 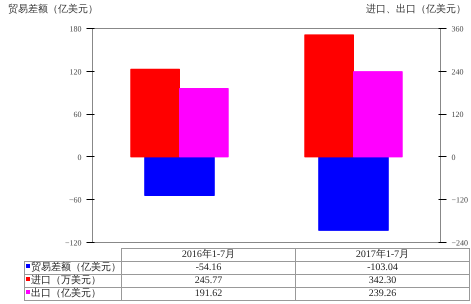 I want to click on y2-tick-label: −120, so click(x=460, y=200).